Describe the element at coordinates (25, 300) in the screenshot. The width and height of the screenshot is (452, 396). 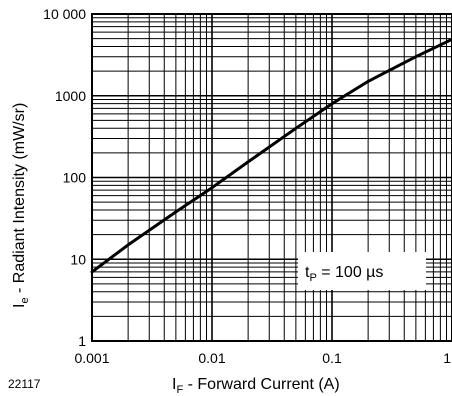
I see `y-axis-label-sub: e` at that location.